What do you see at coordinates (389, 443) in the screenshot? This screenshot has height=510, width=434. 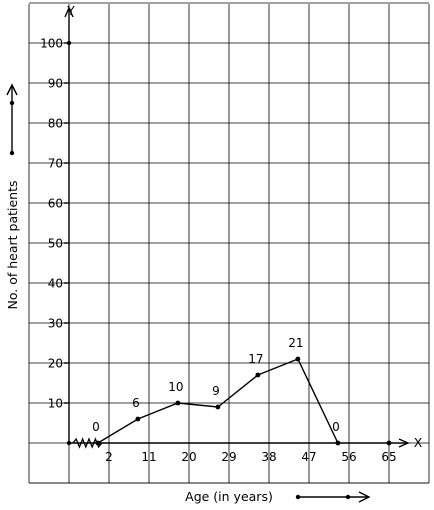 I see `x-axis-end-point` at bounding box center [389, 443].